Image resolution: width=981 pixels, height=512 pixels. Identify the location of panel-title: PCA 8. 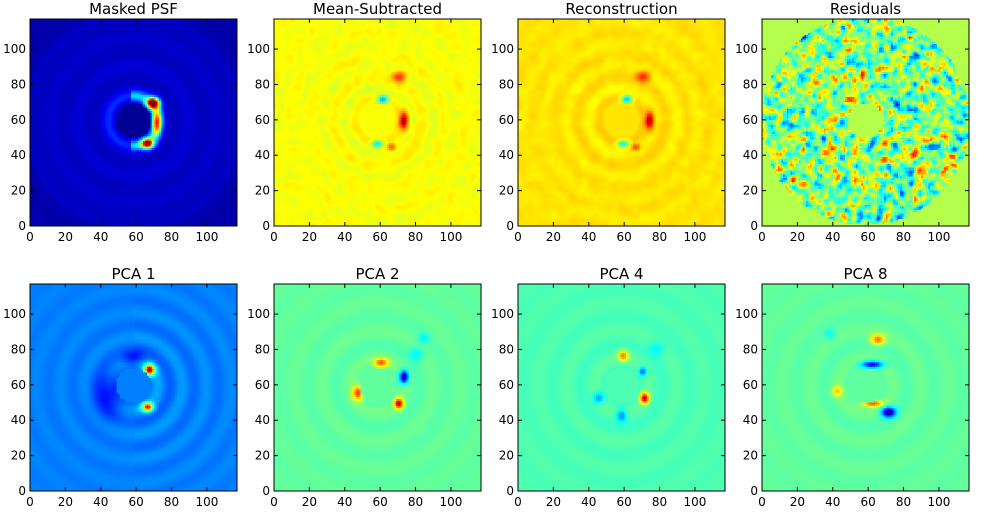
(865, 274).